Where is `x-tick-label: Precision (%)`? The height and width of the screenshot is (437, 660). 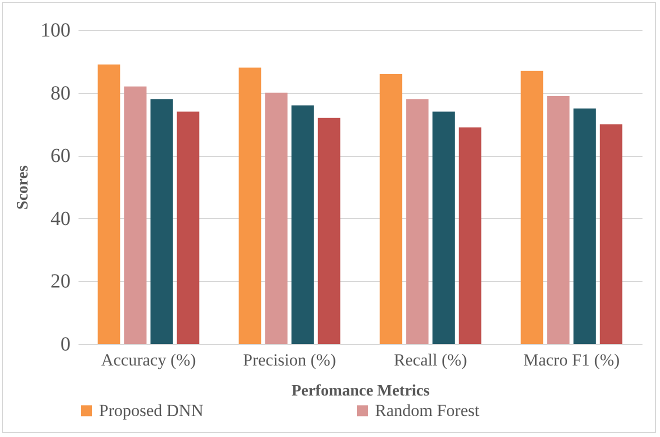
x-tick-label: Precision (%) is located at coordinates (289, 360).